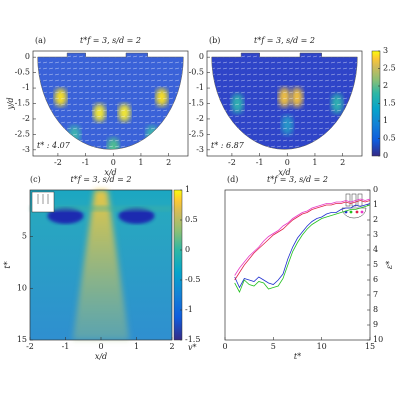  What do you see at coordinates (178, 265) in the screenshot?
I see `colorbar` at bounding box center [178, 265].